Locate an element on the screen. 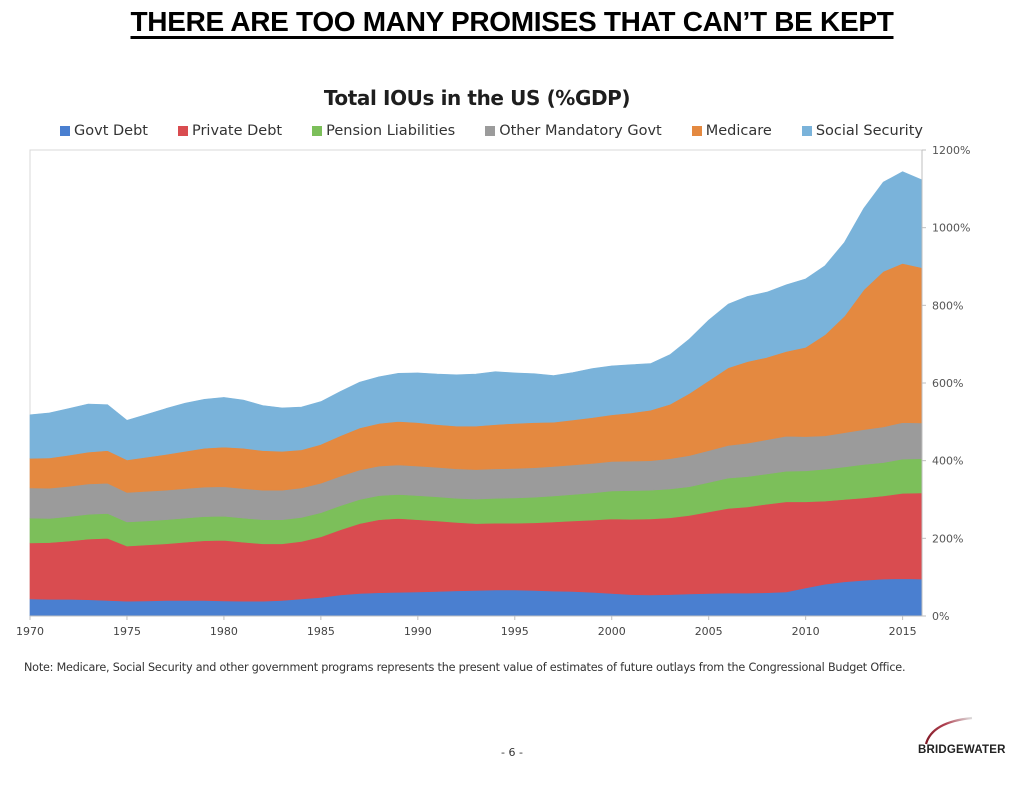  y-tick-label: 200% is located at coordinates (947, 538).